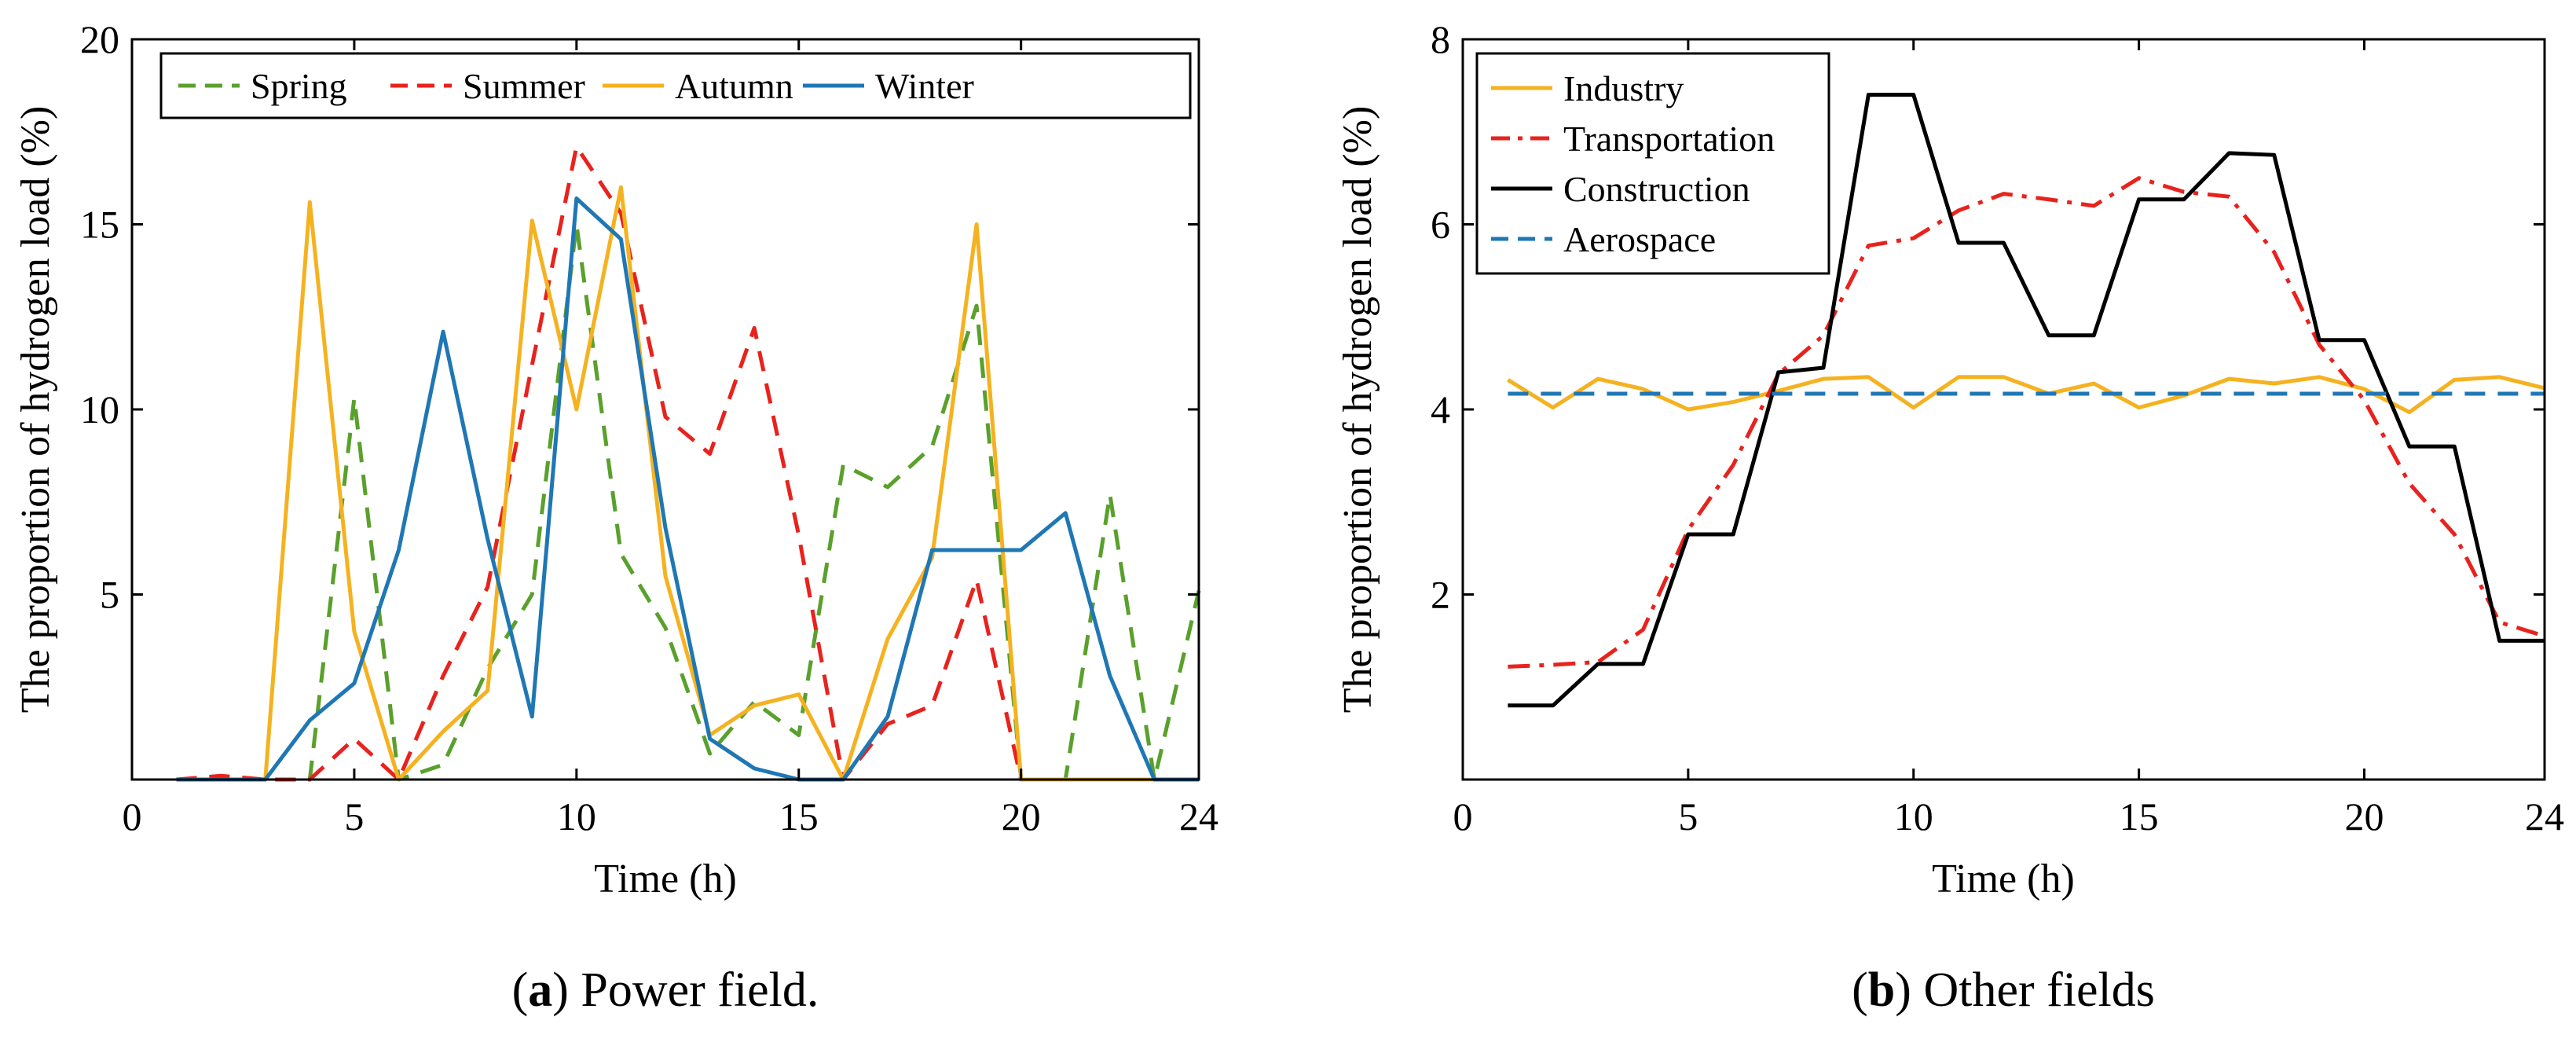 The width and height of the screenshot is (2576, 1042). What do you see at coordinates (2038, 990) in the screenshot?
I see `panel-b-caption-text: Other fields` at bounding box center [2038, 990].